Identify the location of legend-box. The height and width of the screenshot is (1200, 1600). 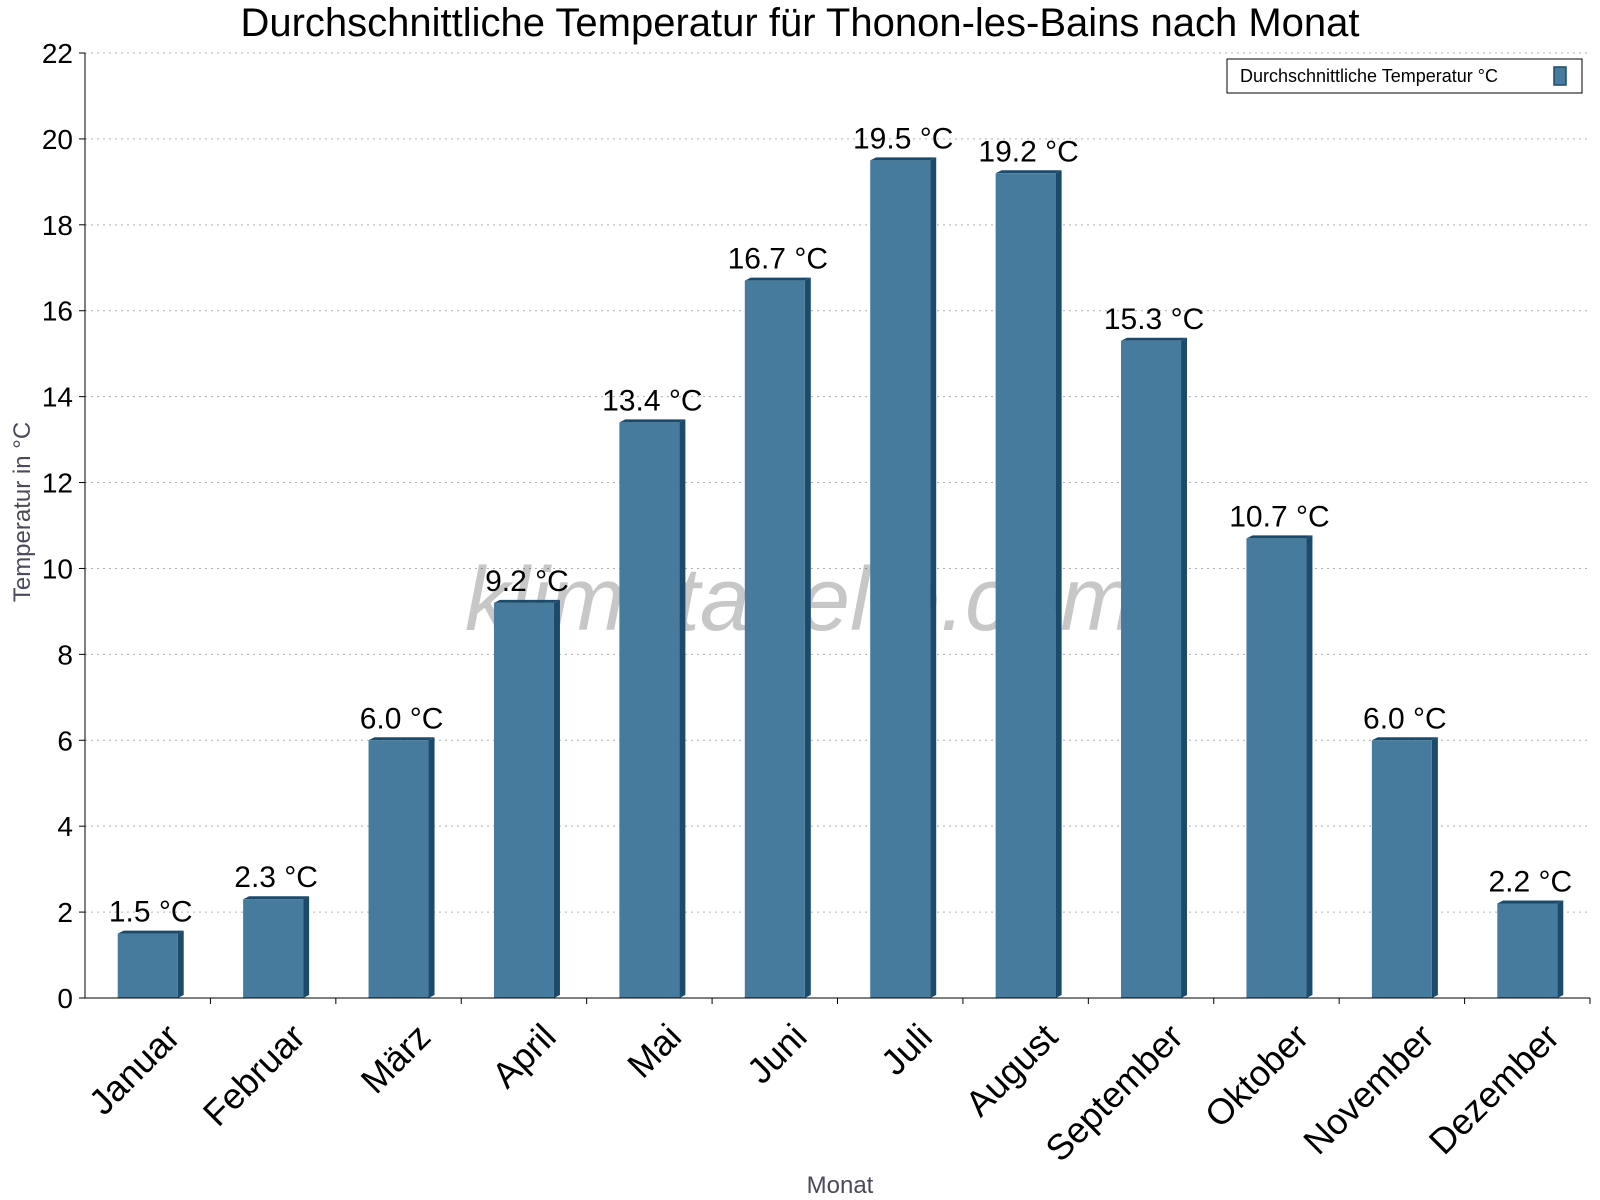
(1404, 76).